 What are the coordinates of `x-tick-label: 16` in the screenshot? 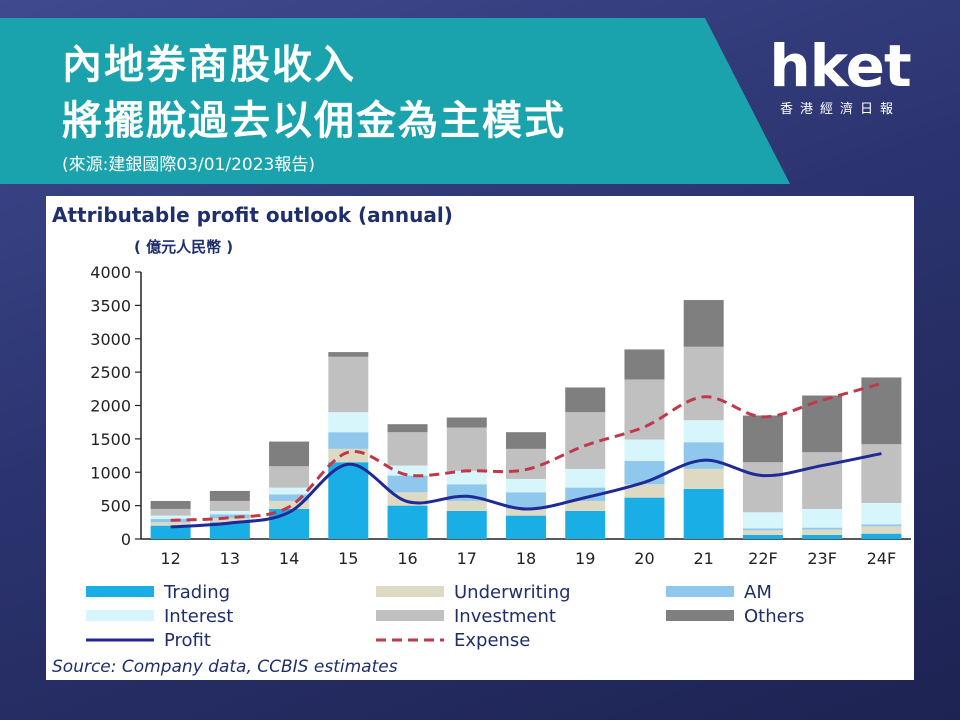 It's located at (407, 558).